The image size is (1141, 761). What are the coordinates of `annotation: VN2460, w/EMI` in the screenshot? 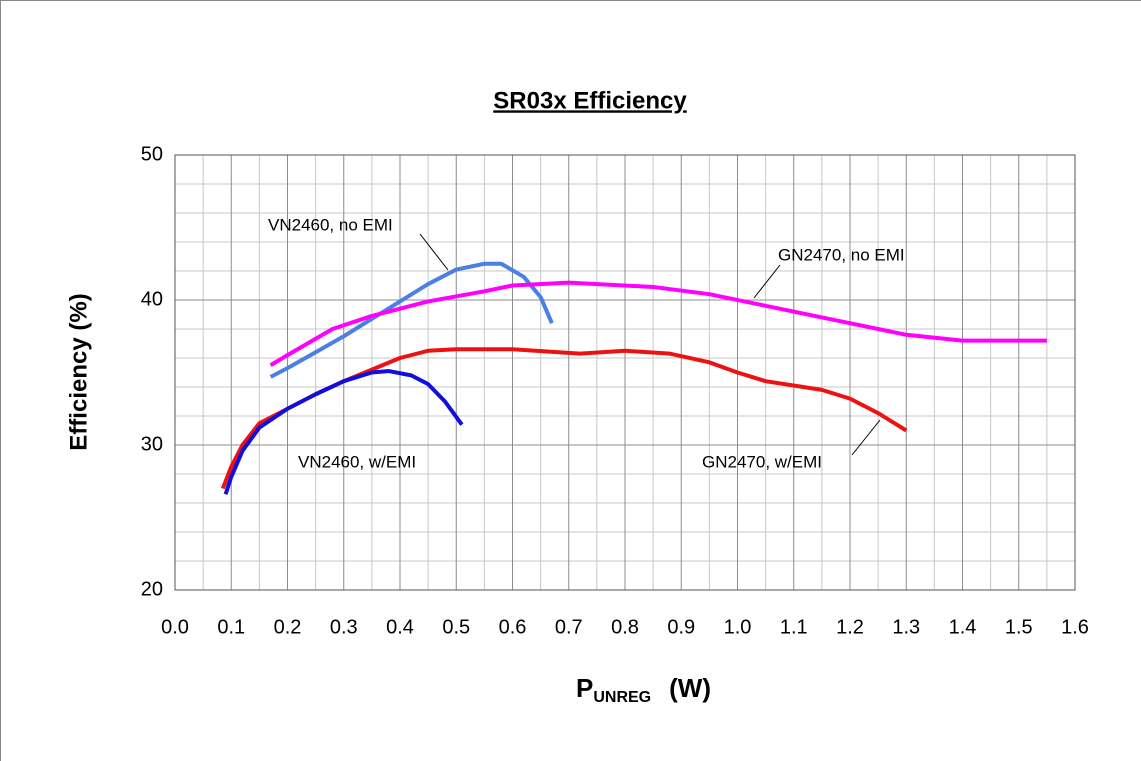 It's located at (357, 461).